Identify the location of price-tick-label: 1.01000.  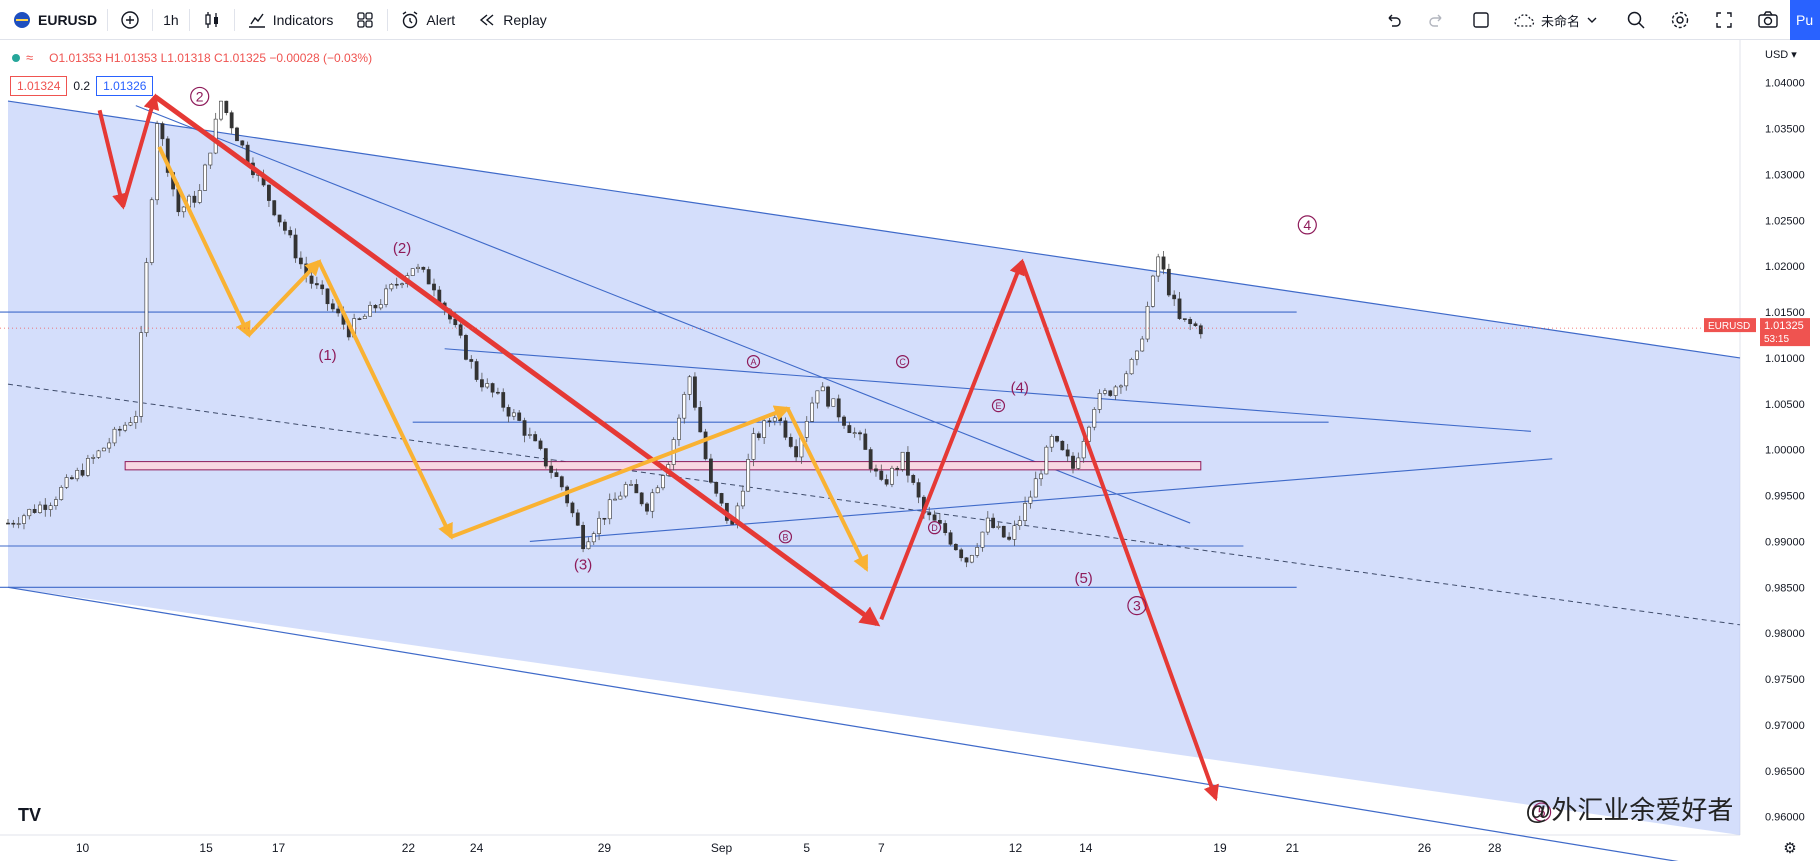
(1785, 359).